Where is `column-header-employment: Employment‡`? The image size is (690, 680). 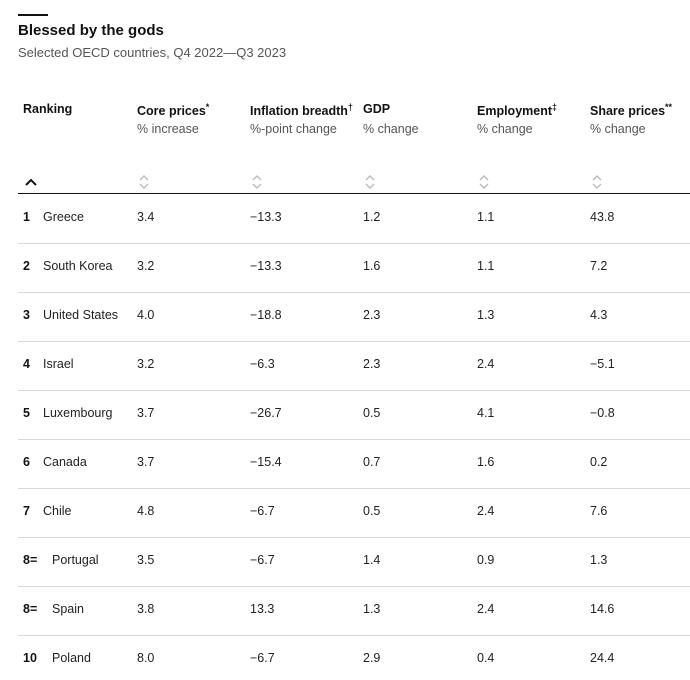 column-header-employment: Employment‡ is located at coordinates (517, 110).